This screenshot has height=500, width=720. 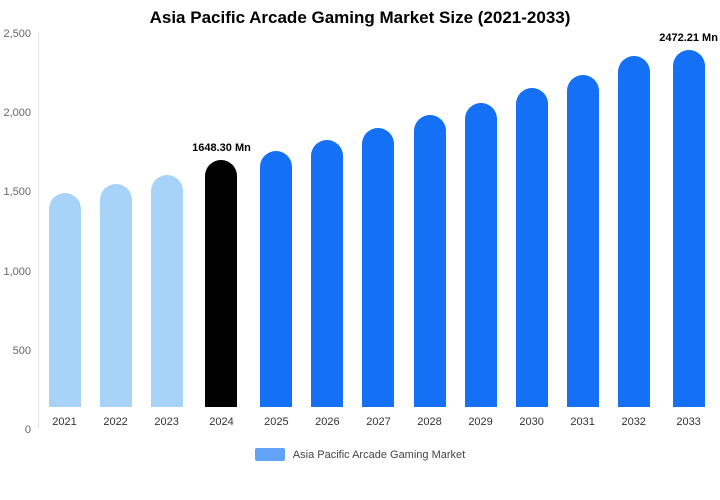 What do you see at coordinates (582, 240) in the screenshot?
I see `bar-2031` at bounding box center [582, 240].